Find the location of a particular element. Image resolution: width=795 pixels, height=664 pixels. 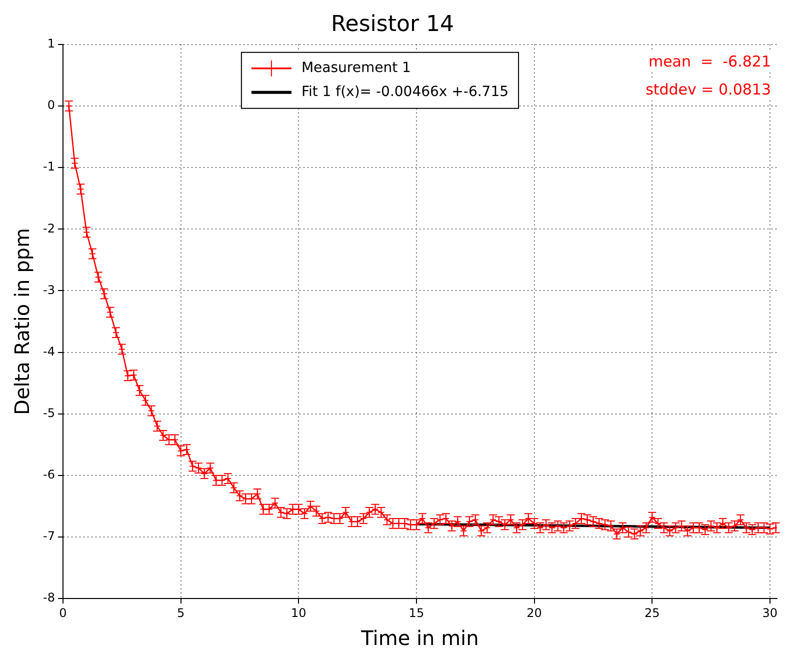

y-tick-label: 0 is located at coordinates (51, 105).